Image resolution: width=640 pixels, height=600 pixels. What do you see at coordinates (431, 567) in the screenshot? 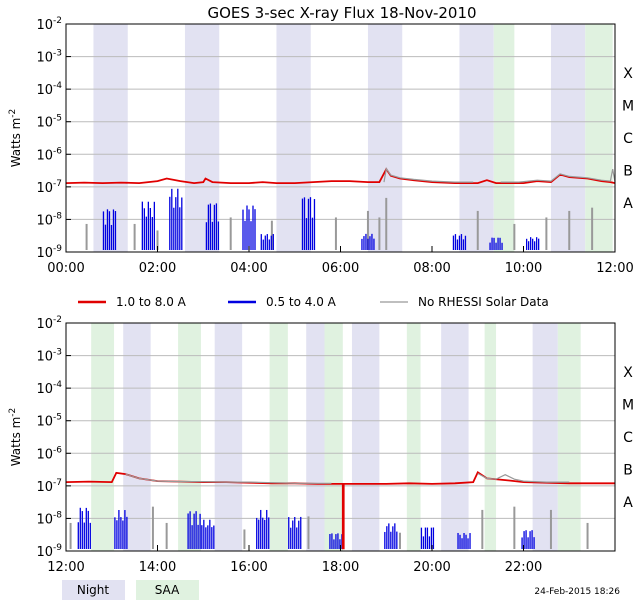
I see `x-tick-label: 20:00` at bounding box center [431, 567].